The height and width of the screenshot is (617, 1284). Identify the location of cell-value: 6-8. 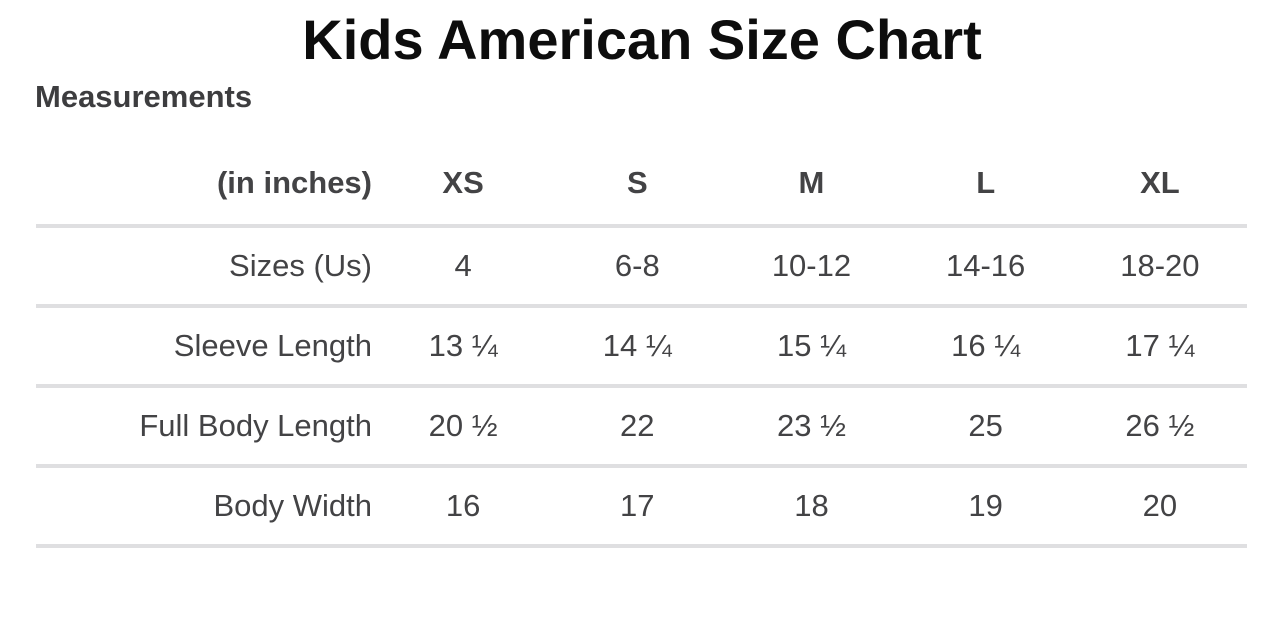
(637, 267).